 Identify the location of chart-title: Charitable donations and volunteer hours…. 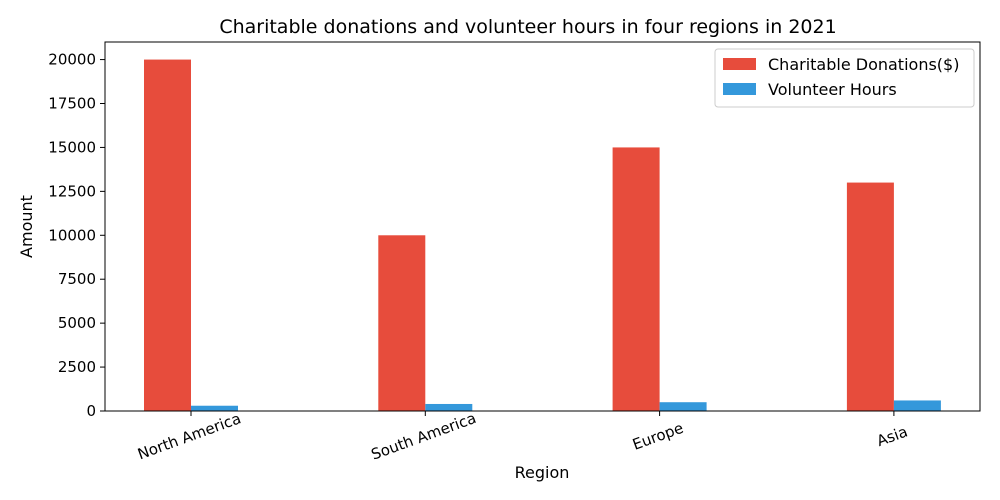
(527, 27).